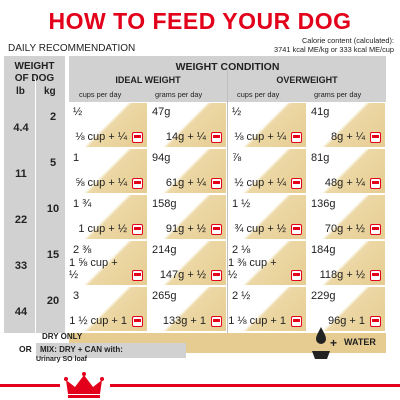 The width and height of the screenshot is (400, 400). What do you see at coordinates (161, 158) in the screenshot?
I see `dry-grams: 94g` at bounding box center [161, 158].